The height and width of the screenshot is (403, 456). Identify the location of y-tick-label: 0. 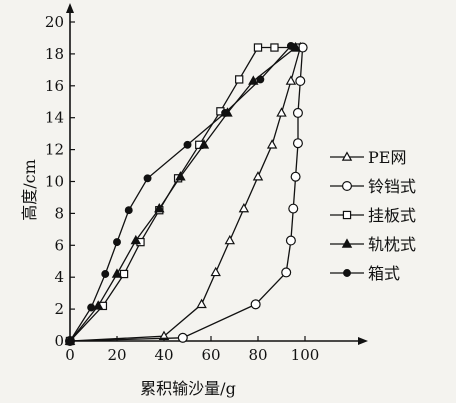
(59, 341).